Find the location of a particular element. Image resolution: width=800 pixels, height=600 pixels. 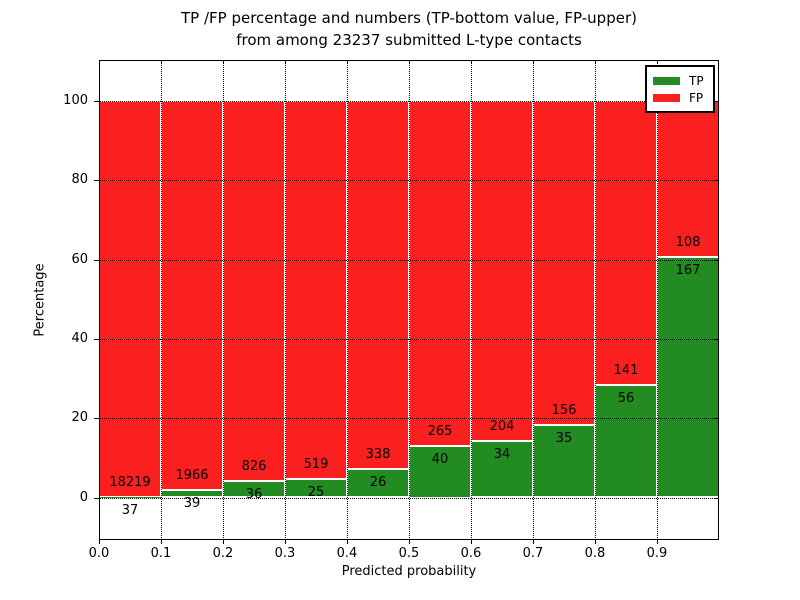

tp-count-label: 167 is located at coordinates (688, 270).